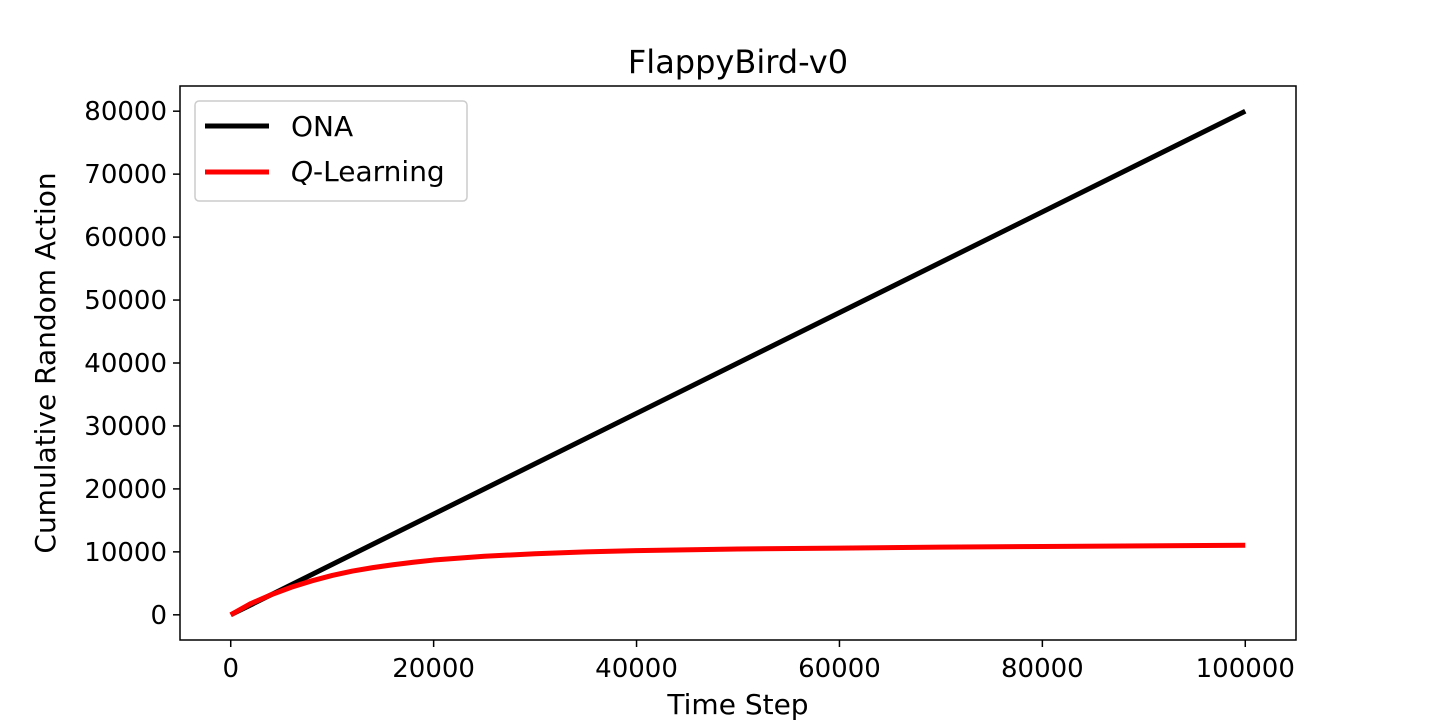  Describe the element at coordinates (636, 669) in the screenshot. I see `x-tick-label: 40000` at that location.